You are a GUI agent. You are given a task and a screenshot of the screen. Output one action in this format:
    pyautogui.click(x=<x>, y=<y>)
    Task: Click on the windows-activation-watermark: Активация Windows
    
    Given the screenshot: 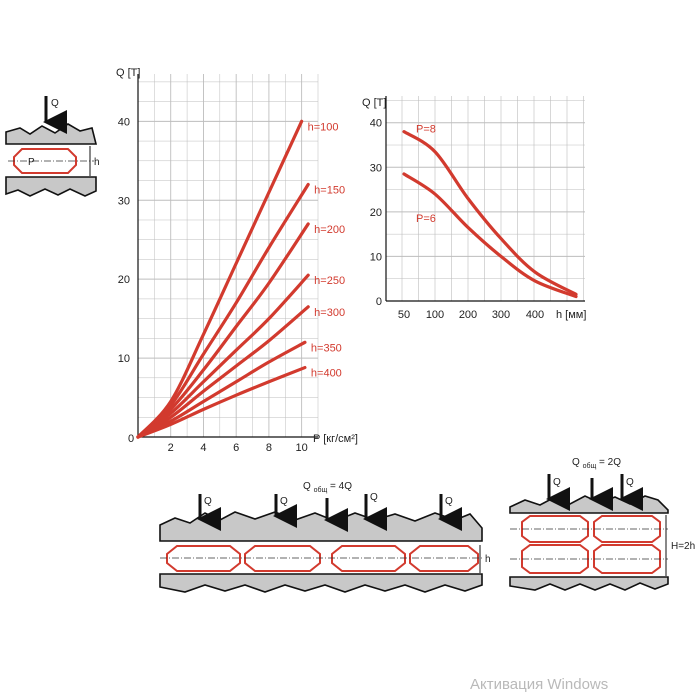 What is the action you would take?
    pyautogui.click(x=539, y=684)
    